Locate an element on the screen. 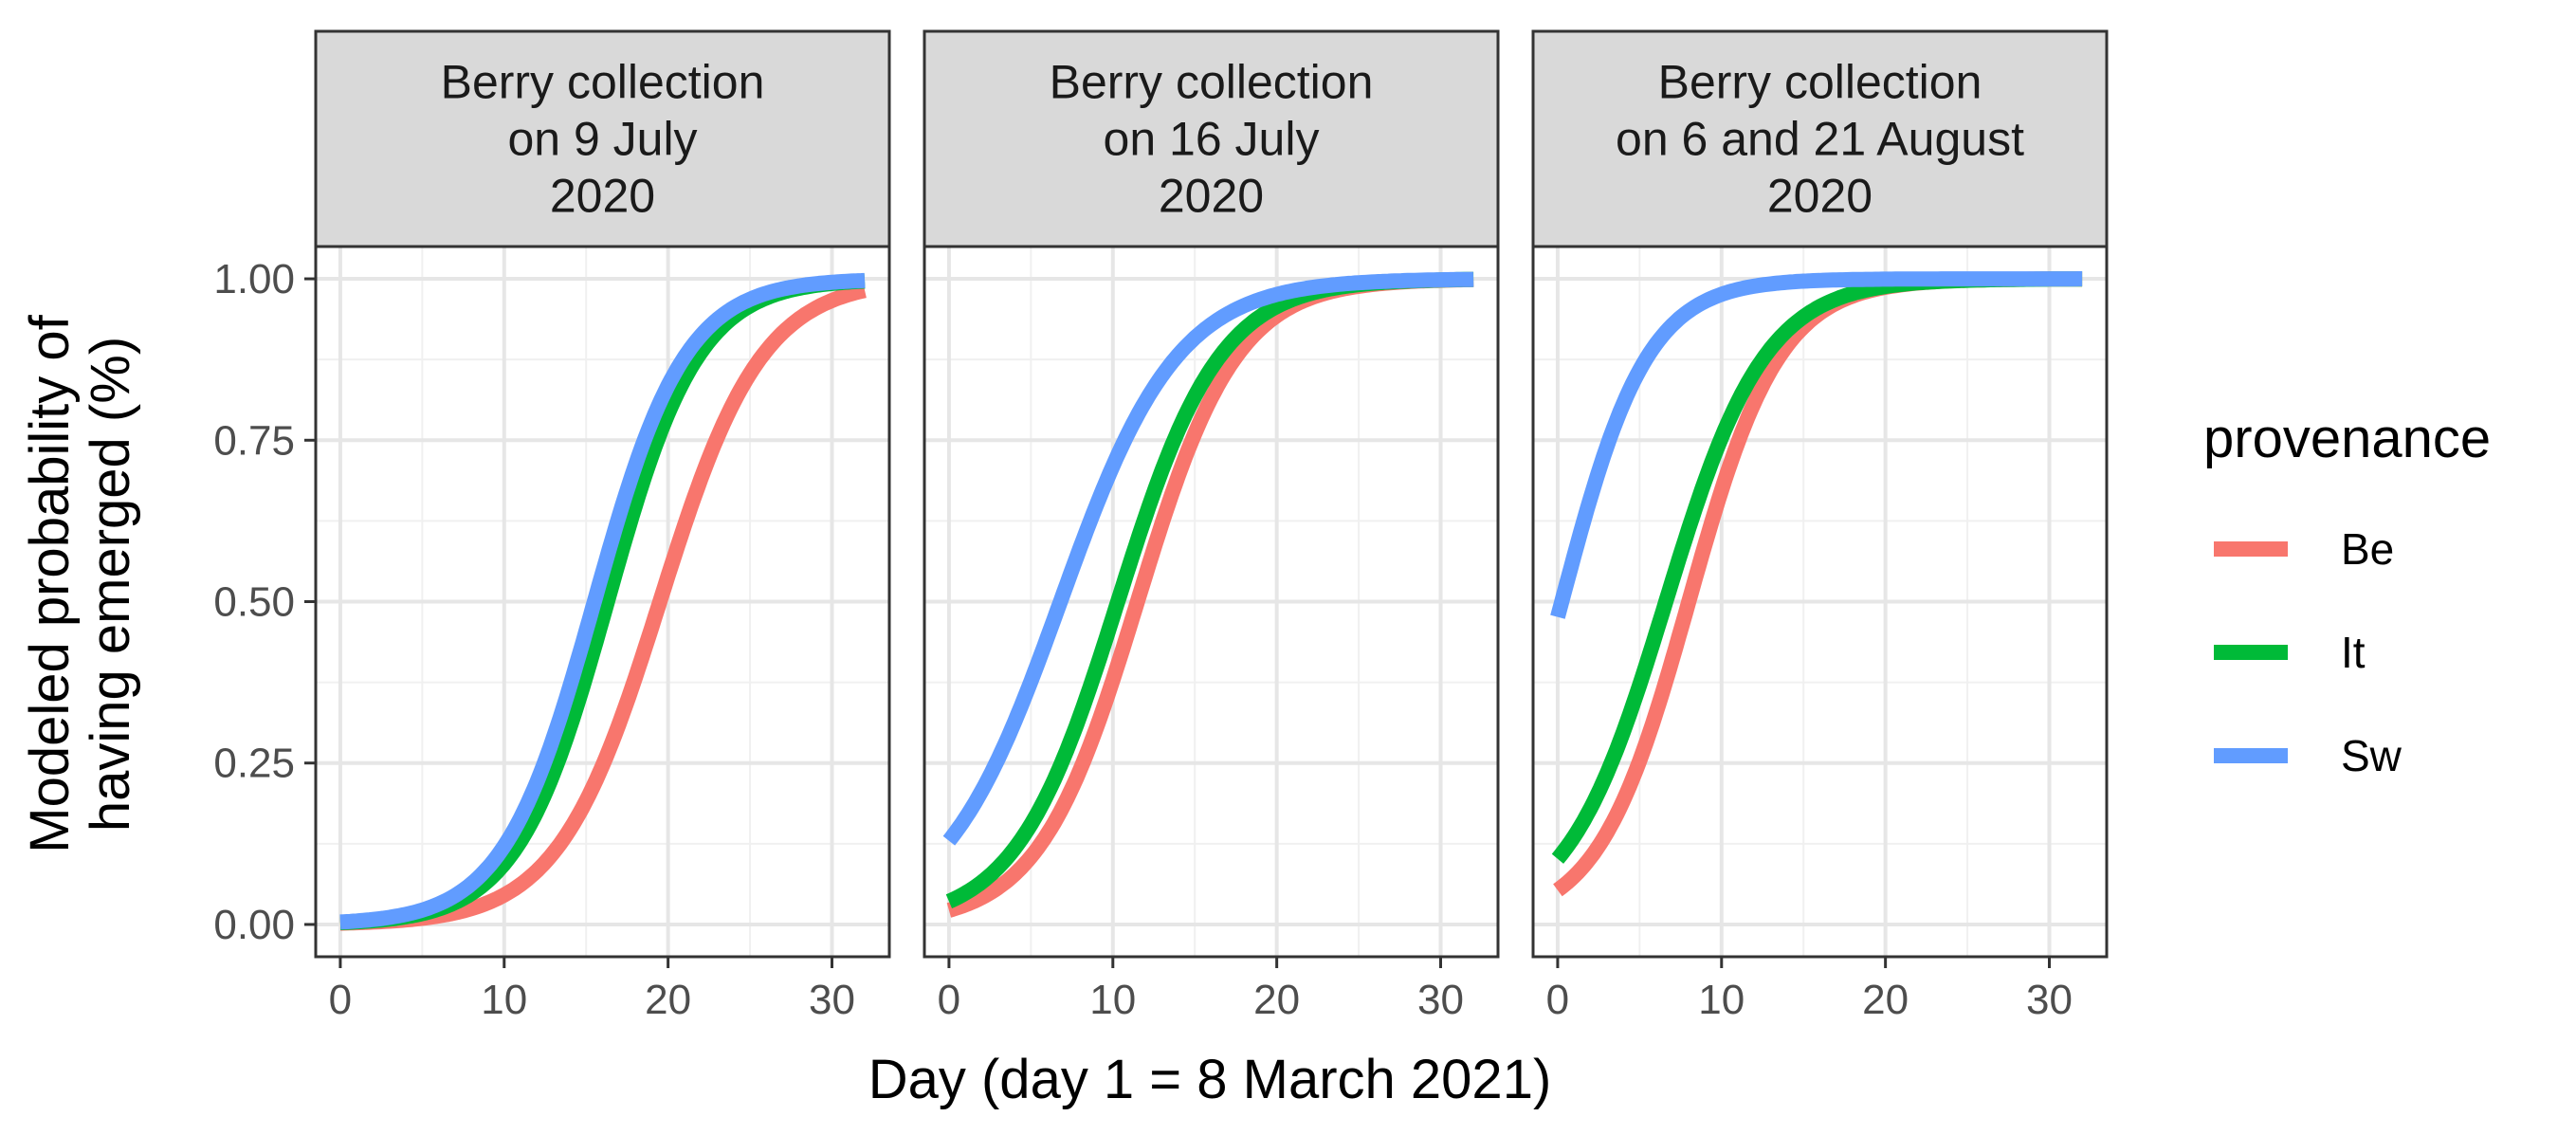 The width and height of the screenshot is (2576, 1135). y-tick-label: 0.25 is located at coordinates (254, 764).